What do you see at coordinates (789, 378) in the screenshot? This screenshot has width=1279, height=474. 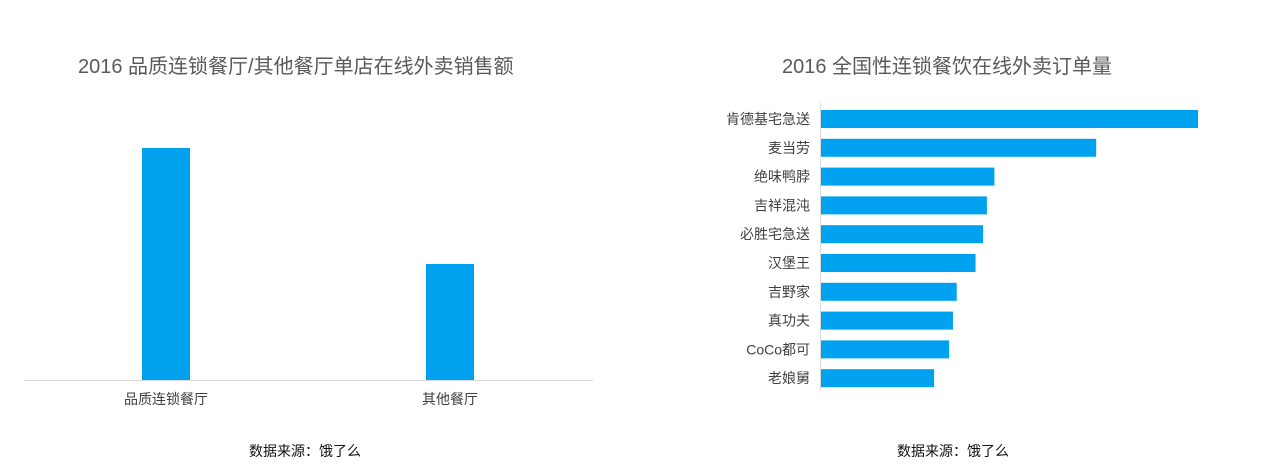 I see `right-category-label-9: 老娘舅` at bounding box center [789, 378].